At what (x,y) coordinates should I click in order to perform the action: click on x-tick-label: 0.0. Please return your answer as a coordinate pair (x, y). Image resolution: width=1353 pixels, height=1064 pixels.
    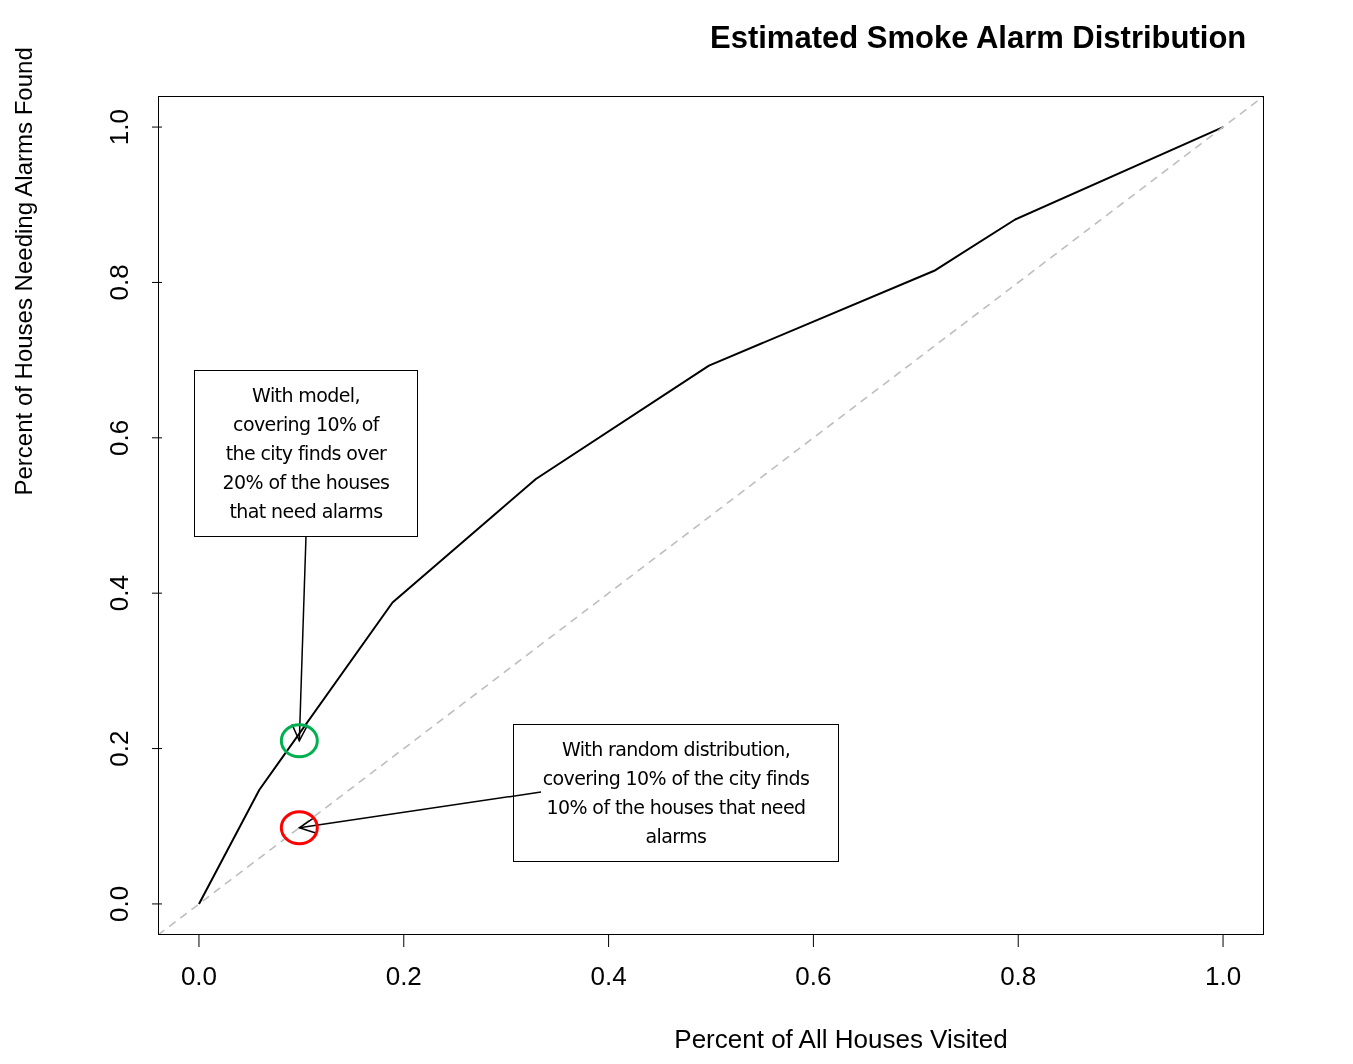
    Looking at the image, I should click on (199, 976).